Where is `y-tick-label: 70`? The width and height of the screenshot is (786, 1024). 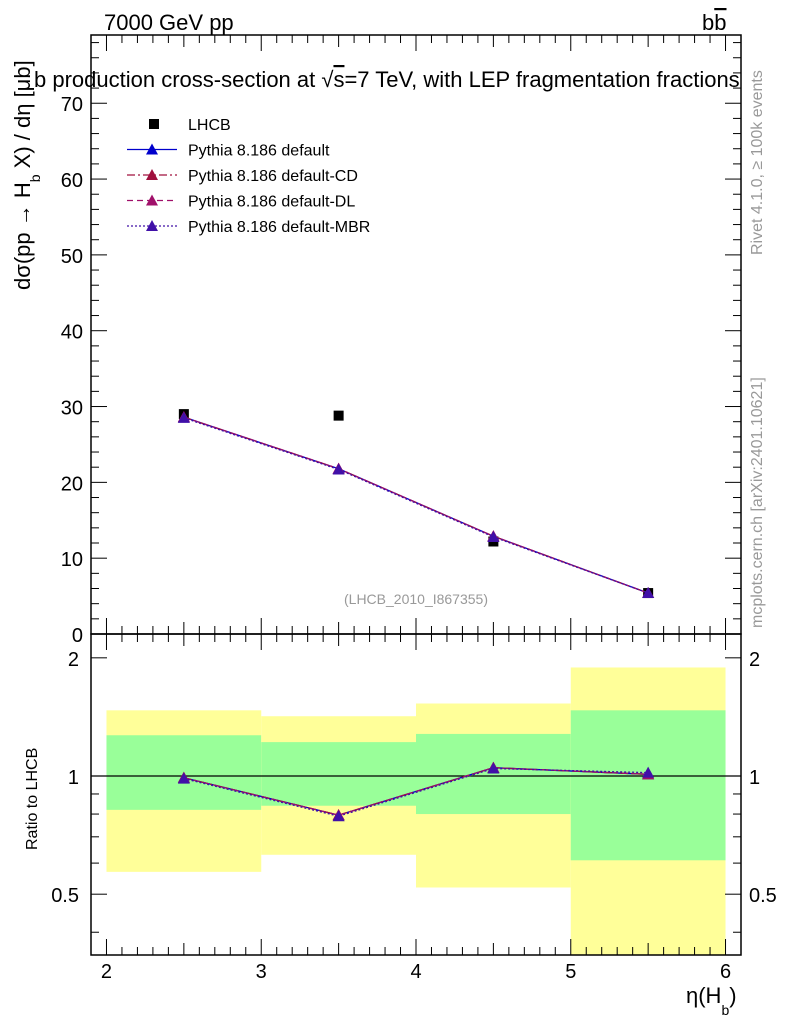 y-tick-label: 70 is located at coordinates (72, 105).